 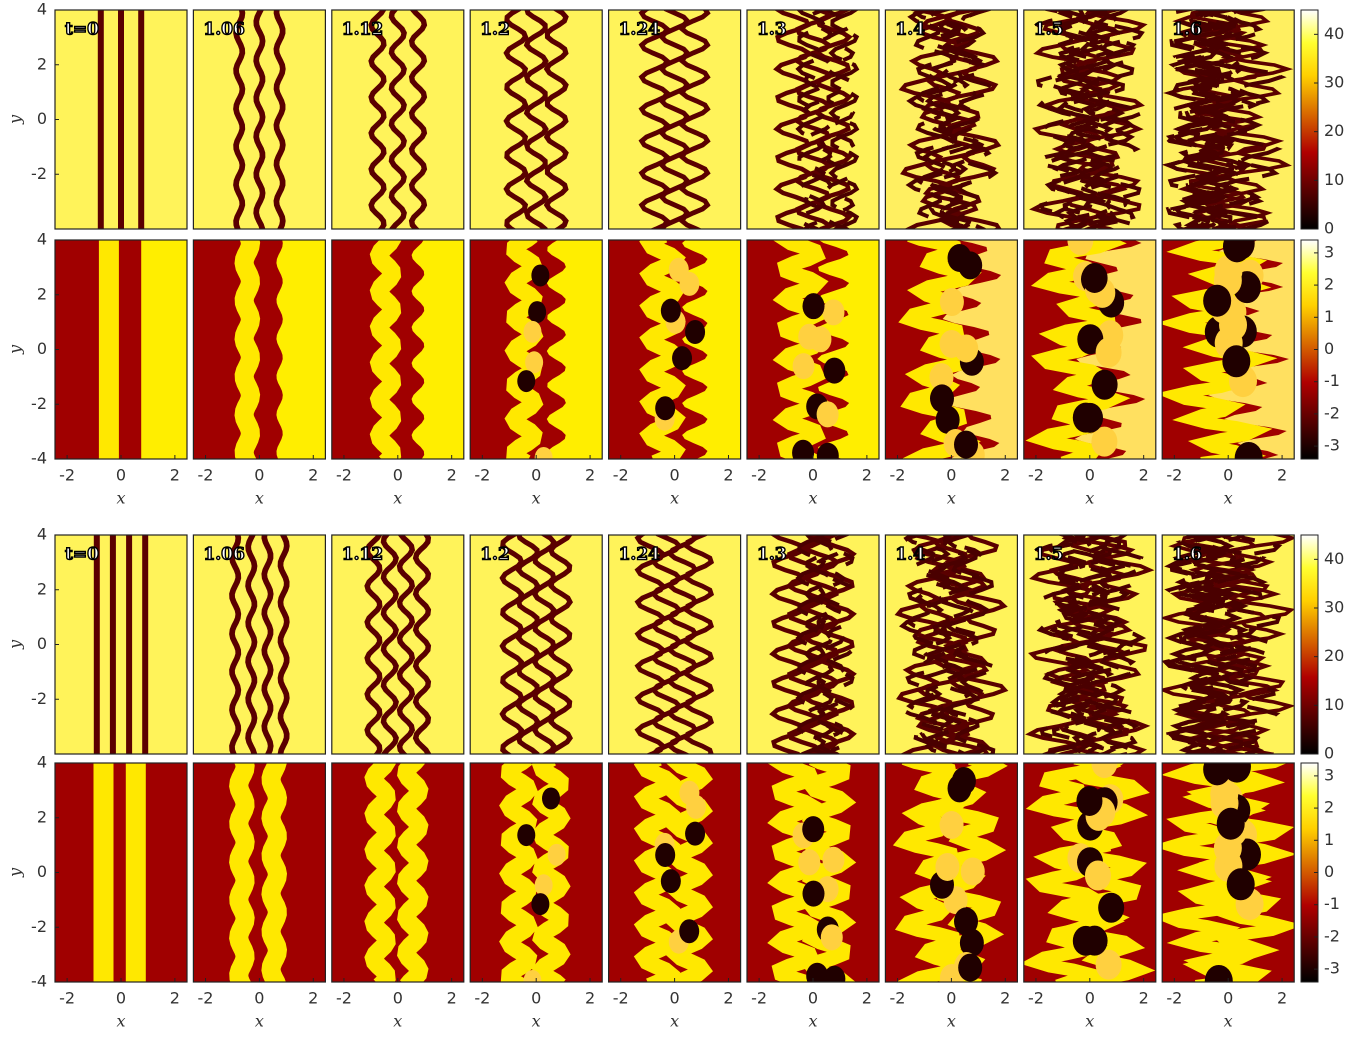 What do you see at coordinates (1329, 807) in the screenshot?
I see `colorbar-tick-label: 2` at bounding box center [1329, 807].